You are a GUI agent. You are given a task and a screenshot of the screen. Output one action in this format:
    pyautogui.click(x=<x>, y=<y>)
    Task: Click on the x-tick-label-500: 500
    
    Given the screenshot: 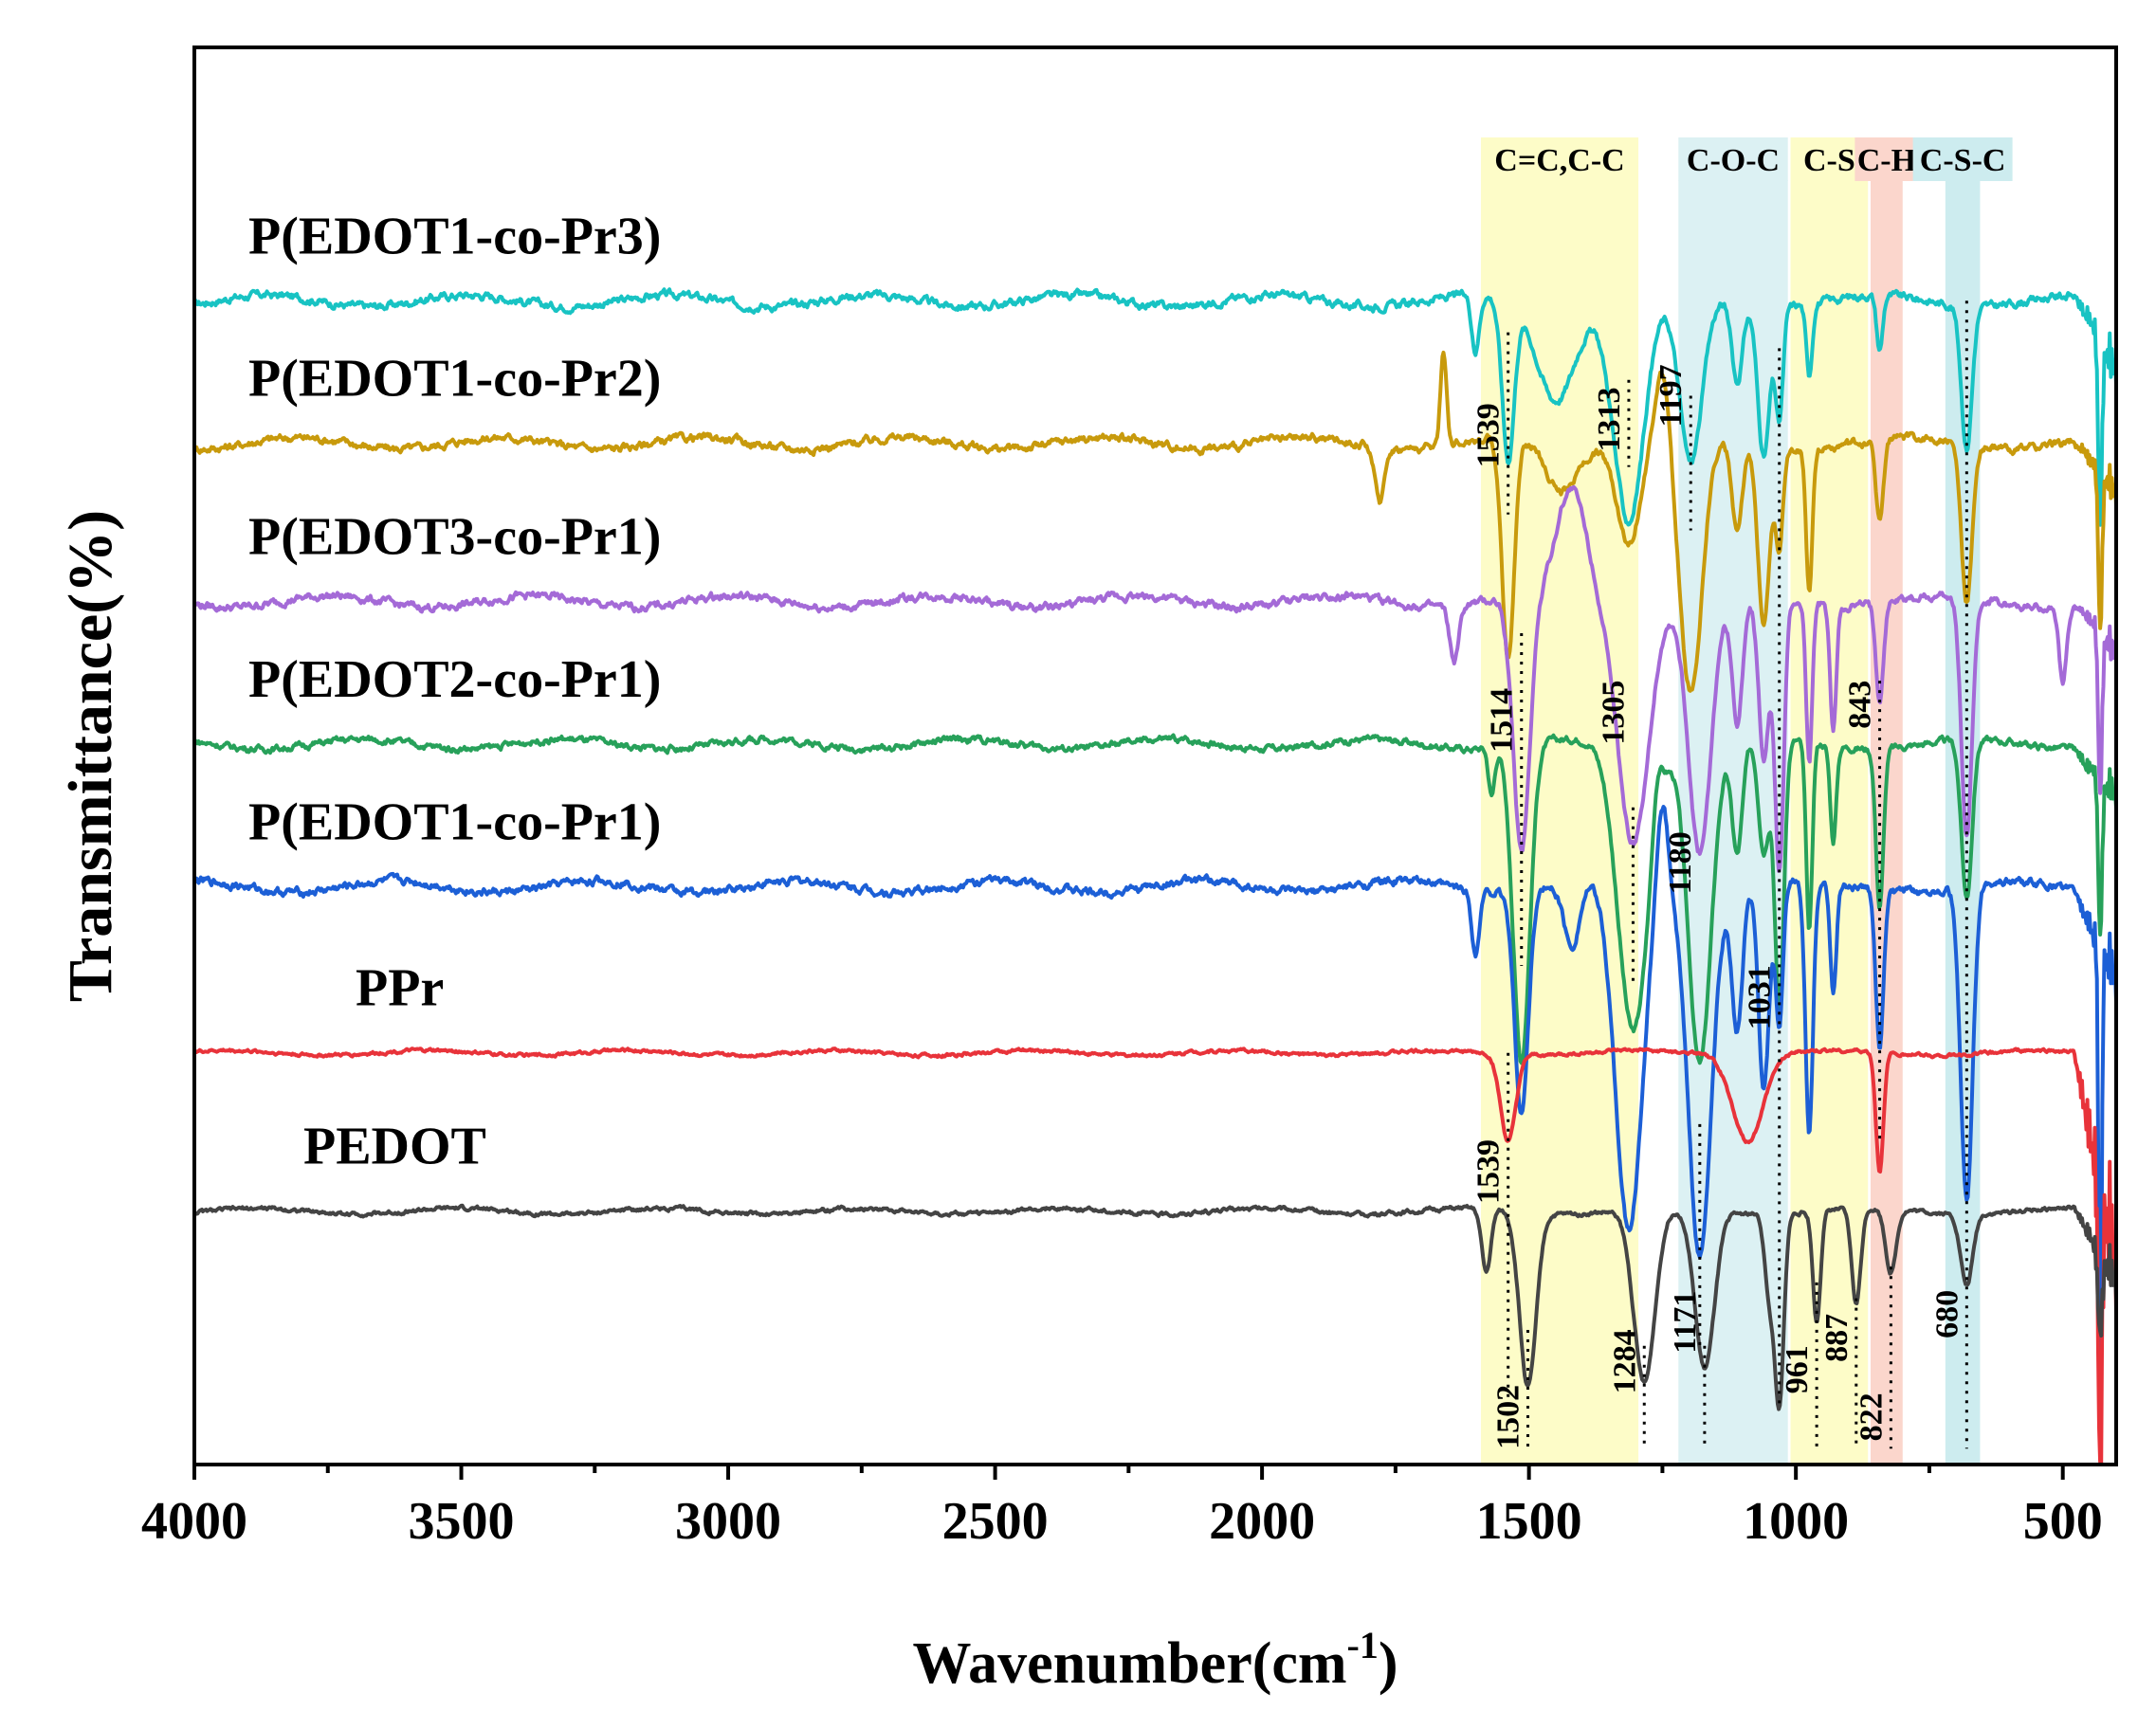 What is the action you would take?
    pyautogui.click(x=2063, y=1521)
    